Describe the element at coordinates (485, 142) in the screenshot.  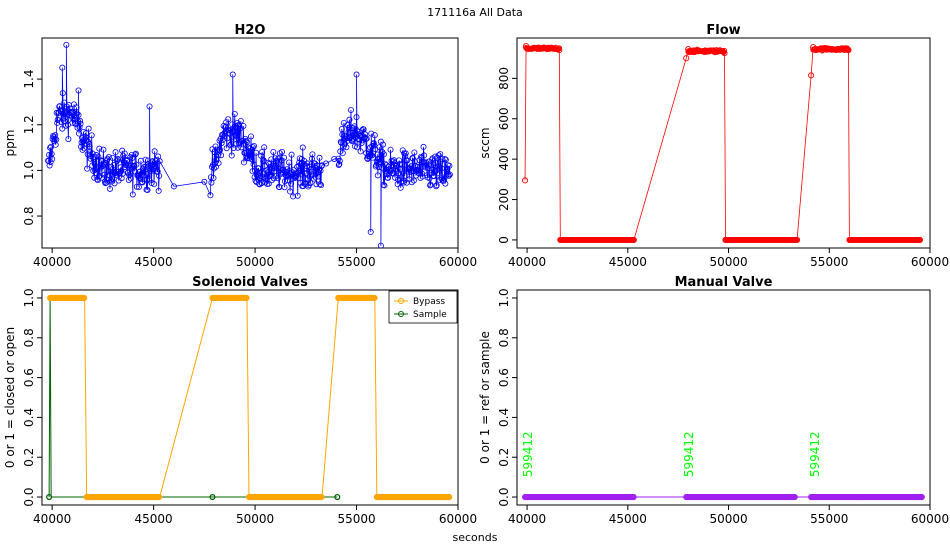
I see `y-axis-label: sccm` at that location.